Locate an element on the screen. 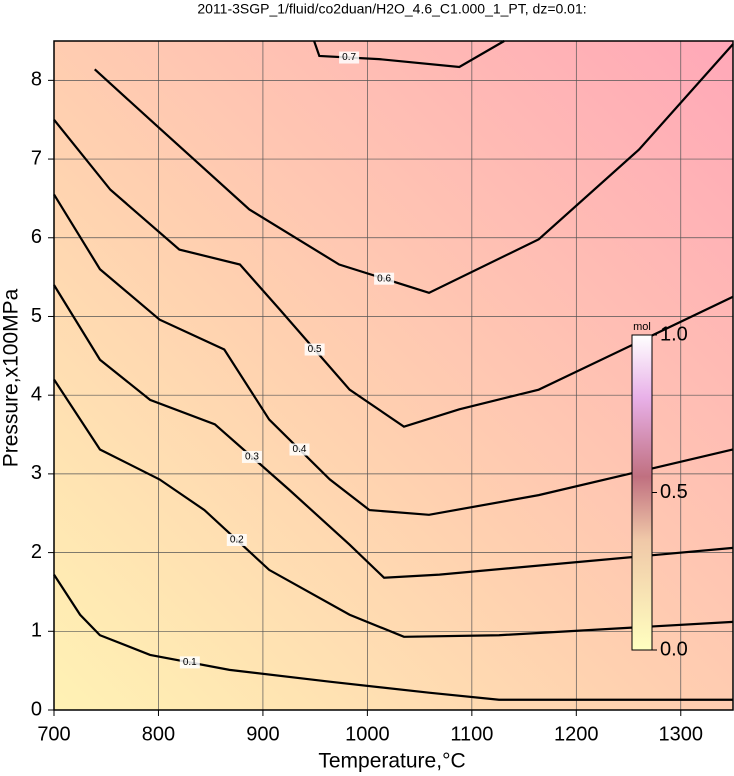 This screenshot has width=734, height=776. y-tick-label: 5 is located at coordinates (36, 316).